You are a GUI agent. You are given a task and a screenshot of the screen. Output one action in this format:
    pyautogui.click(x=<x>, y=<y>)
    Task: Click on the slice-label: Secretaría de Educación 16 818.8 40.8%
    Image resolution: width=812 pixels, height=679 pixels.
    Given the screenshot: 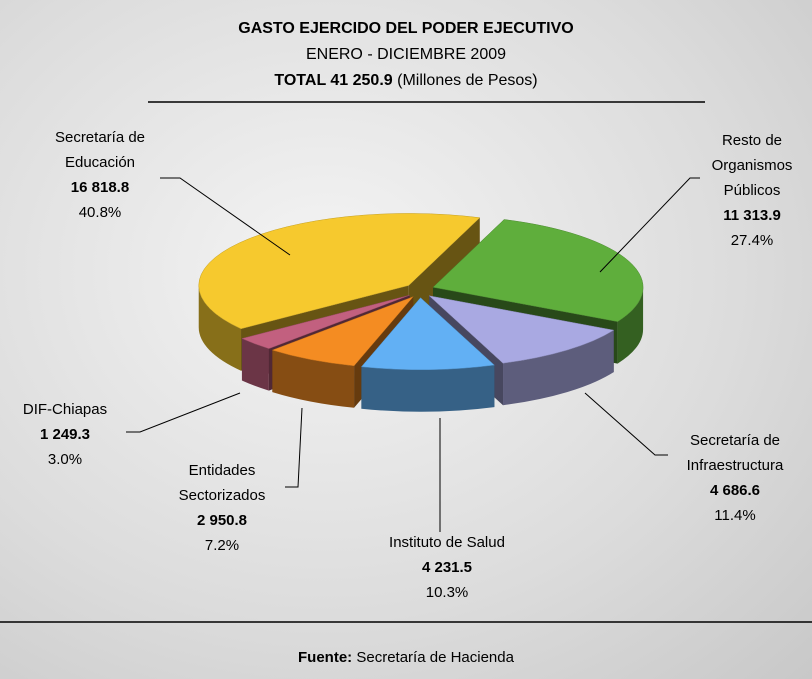 What is the action you would take?
    pyautogui.click(x=100, y=175)
    